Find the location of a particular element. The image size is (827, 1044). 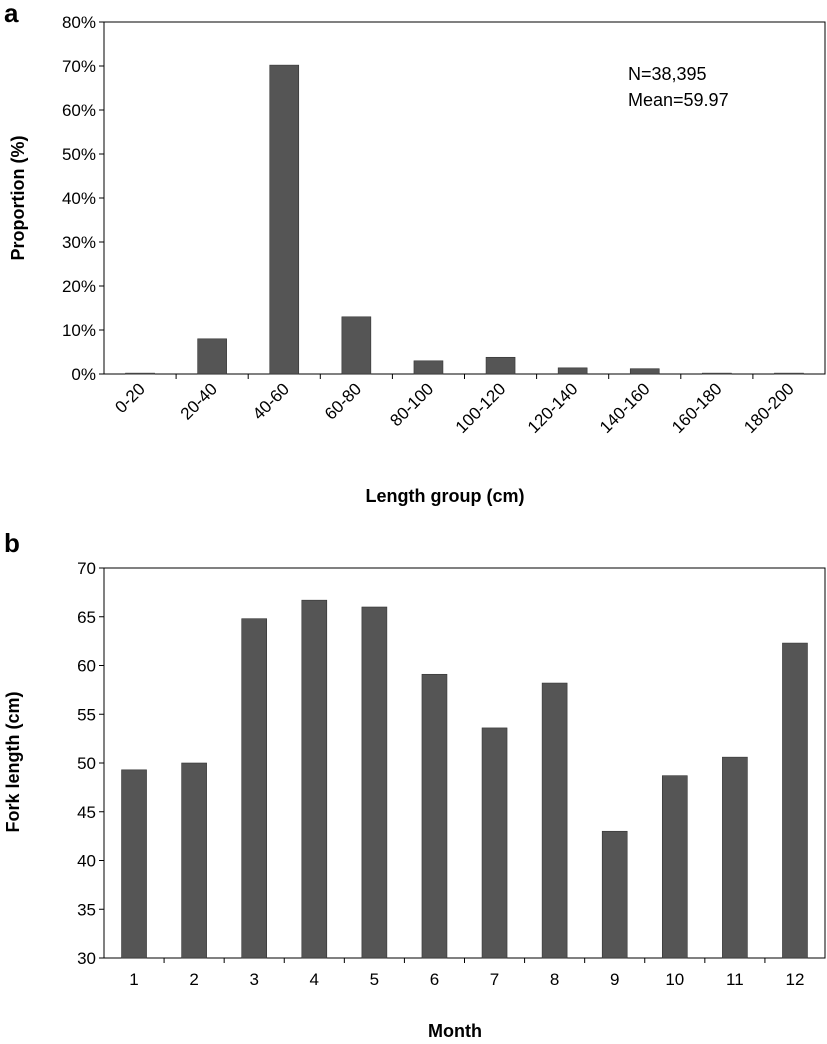

b-y-tick-label: 35 is located at coordinates (86, 909).